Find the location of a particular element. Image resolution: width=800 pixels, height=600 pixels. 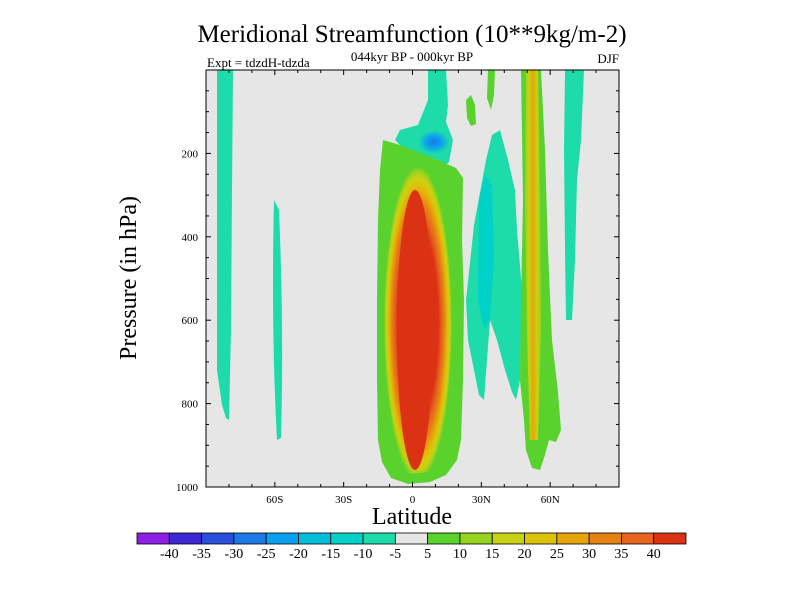

contour-sh-high-lat-negative is located at coordinates (225, 245).